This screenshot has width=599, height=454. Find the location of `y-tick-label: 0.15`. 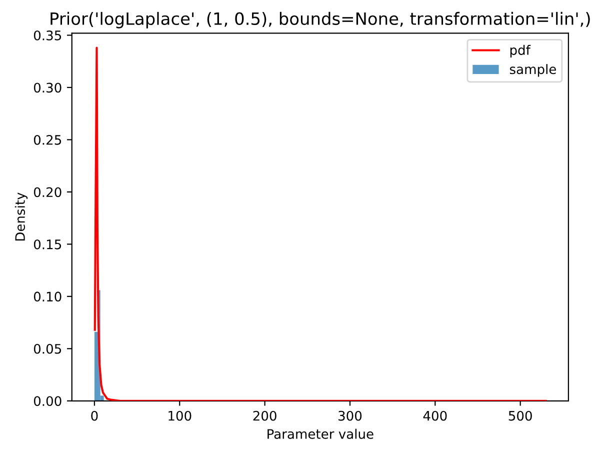

y-tick-label: 0.15 is located at coordinates (48, 244).